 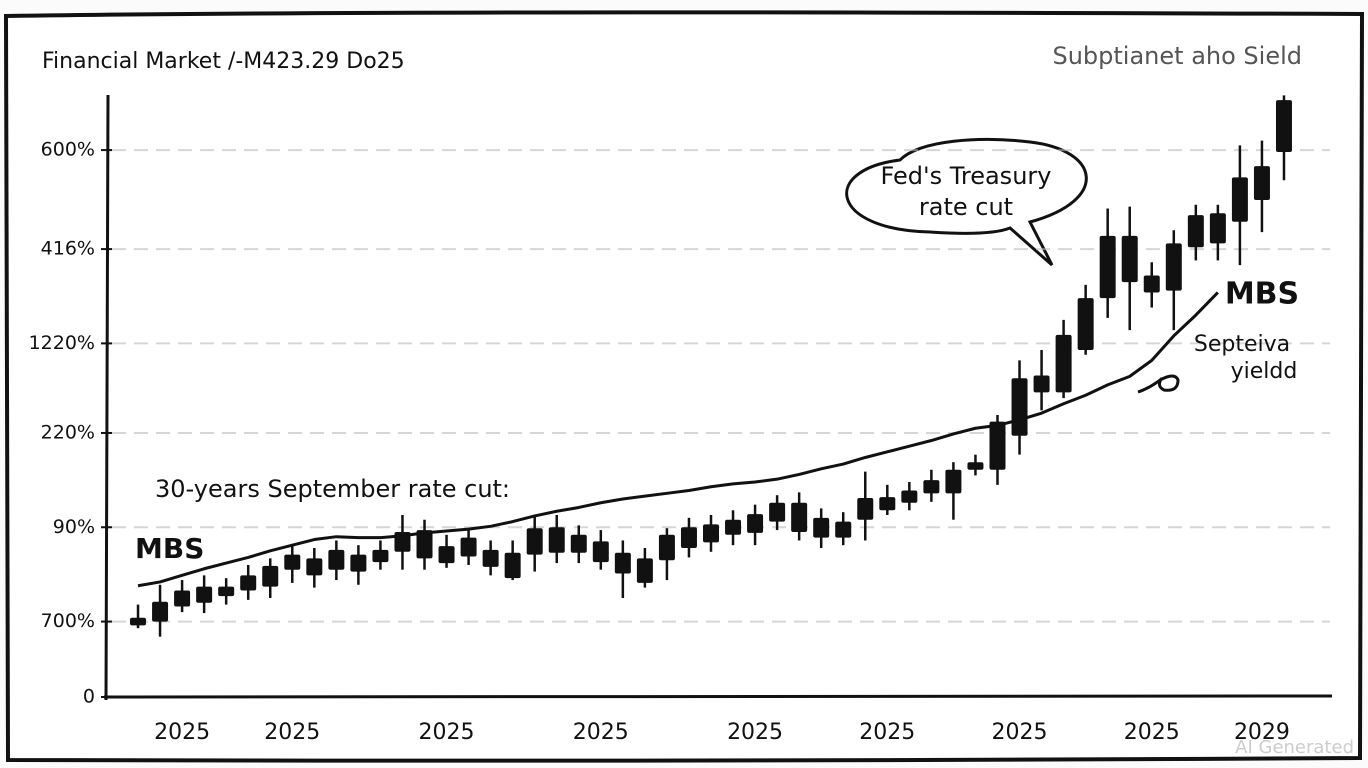 What do you see at coordinates (68, 432) in the screenshot?
I see `y-tick-label: 220%` at bounding box center [68, 432].